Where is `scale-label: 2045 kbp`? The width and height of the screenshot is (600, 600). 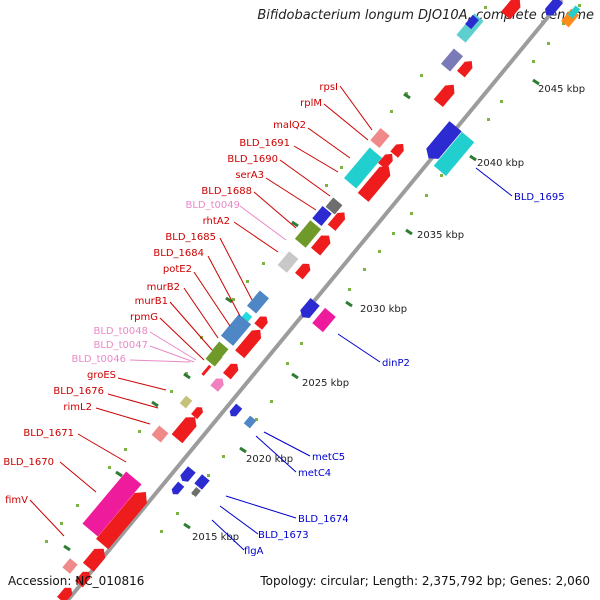 scale-label: 2045 kbp is located at coordinates (561, 89).